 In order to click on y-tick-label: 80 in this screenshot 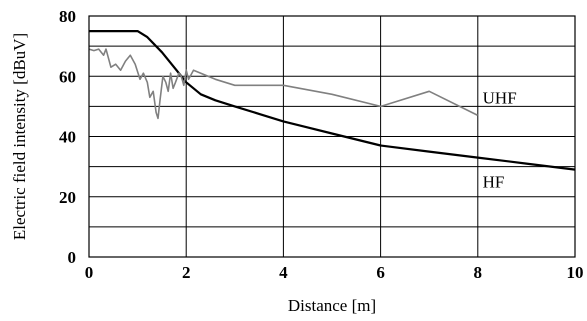, I will do `click(67, 16)`.